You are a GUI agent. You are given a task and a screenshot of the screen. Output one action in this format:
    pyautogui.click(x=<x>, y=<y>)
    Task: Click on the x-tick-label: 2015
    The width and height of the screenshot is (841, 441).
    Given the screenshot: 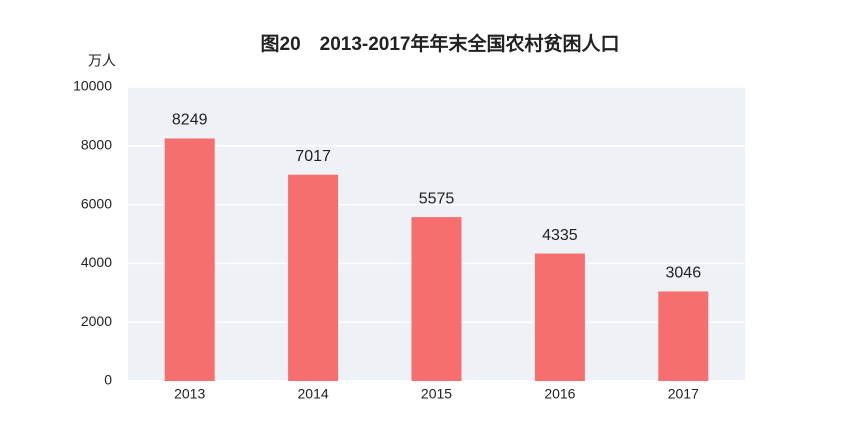 What is the action you would take?
    pyautogui.click(x=436, y=394)
    